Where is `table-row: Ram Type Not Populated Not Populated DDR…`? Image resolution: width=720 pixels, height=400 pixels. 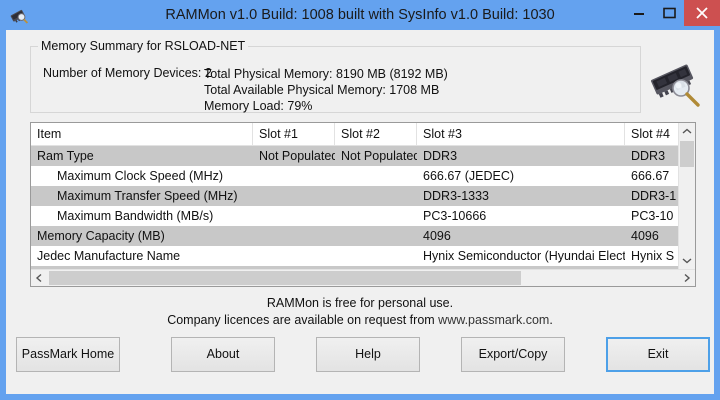
table-row: Ram Type Not Populated Not Populated DDR… is located at coordinates (355, 156).